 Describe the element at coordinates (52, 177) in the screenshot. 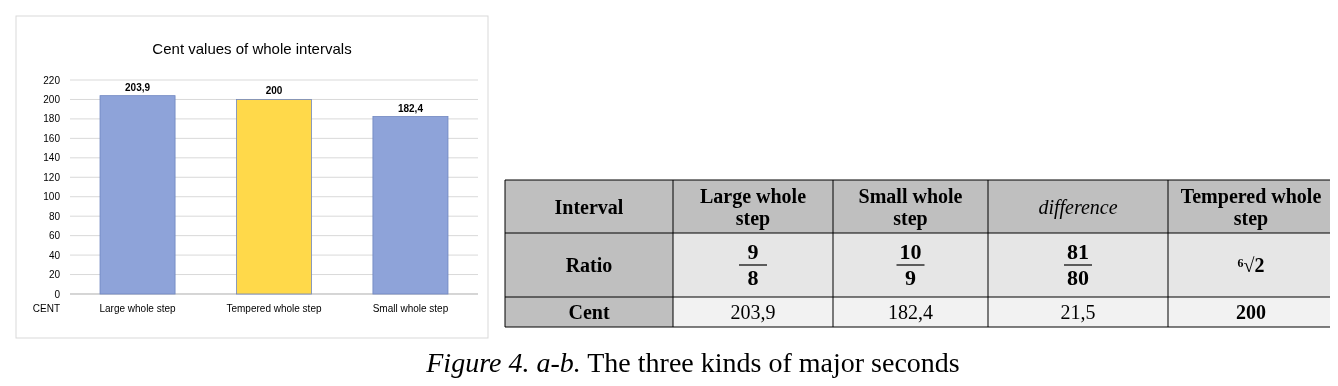

I see `y-tick-label: 120` at that location.